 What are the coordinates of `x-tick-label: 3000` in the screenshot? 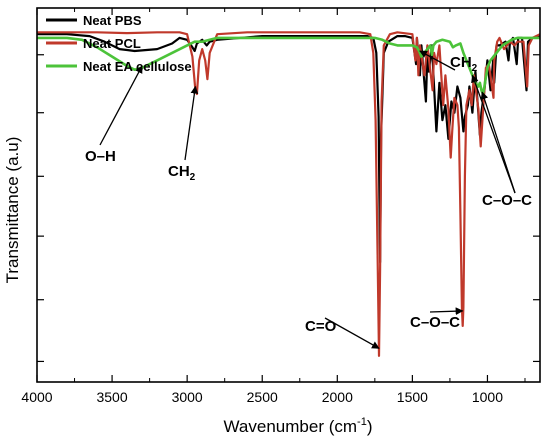 It's located at (187, 397).